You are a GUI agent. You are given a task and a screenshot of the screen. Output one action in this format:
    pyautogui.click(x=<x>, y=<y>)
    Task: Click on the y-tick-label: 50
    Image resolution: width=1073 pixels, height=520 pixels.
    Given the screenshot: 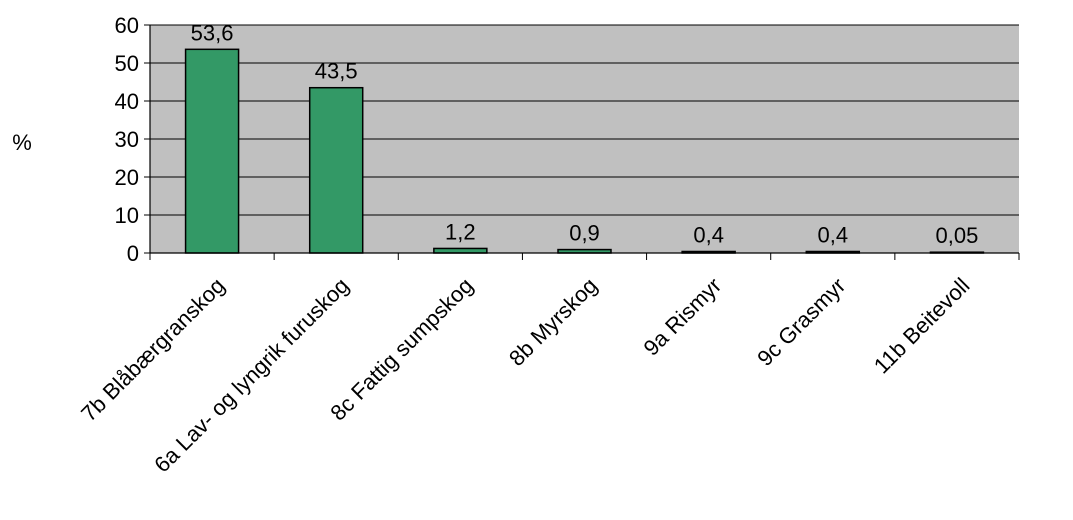 What is the action you would take?
    pyautogui.click(x=127, y=63)
    